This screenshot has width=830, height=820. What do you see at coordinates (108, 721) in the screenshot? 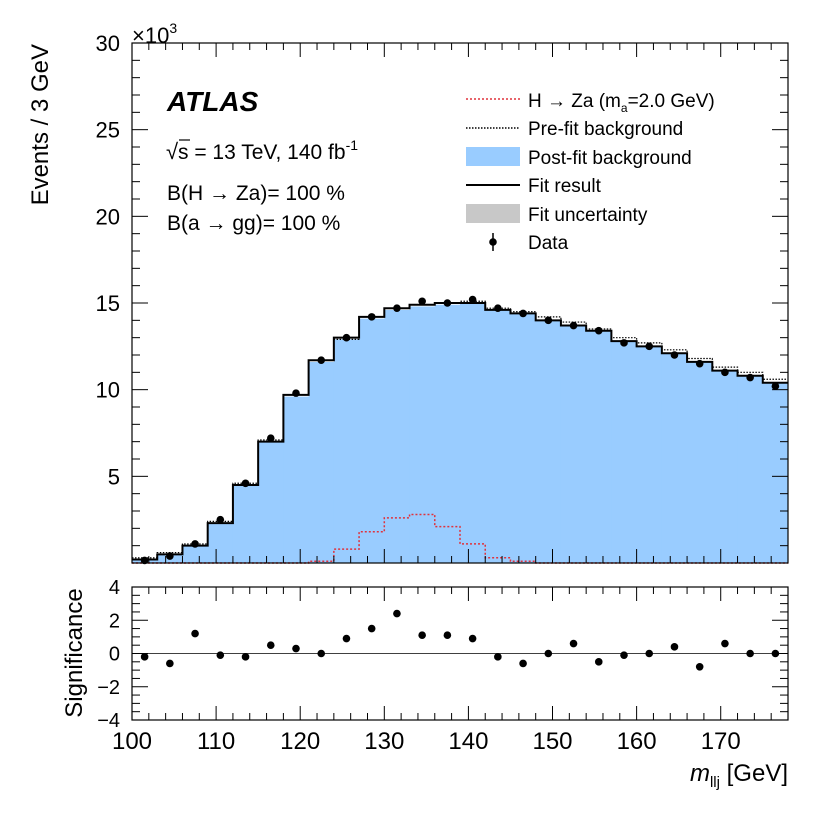
I see `ratio-y-tick-label: −4` at bounding box center [108, 721].